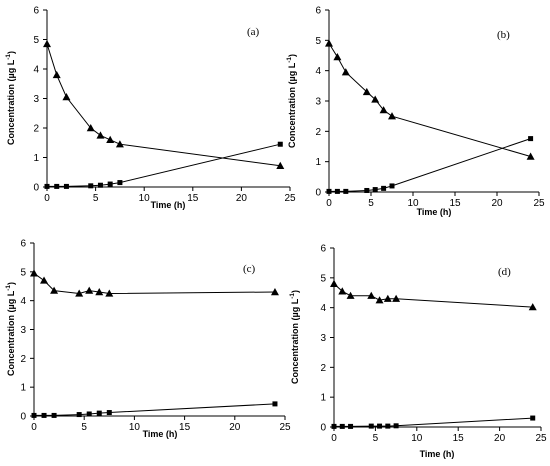 The width and height of the screenshot is (550, 466). Describe the element at coordinates (541, 438) in the screenshot. I see `x-tick-label: 25` at that location.